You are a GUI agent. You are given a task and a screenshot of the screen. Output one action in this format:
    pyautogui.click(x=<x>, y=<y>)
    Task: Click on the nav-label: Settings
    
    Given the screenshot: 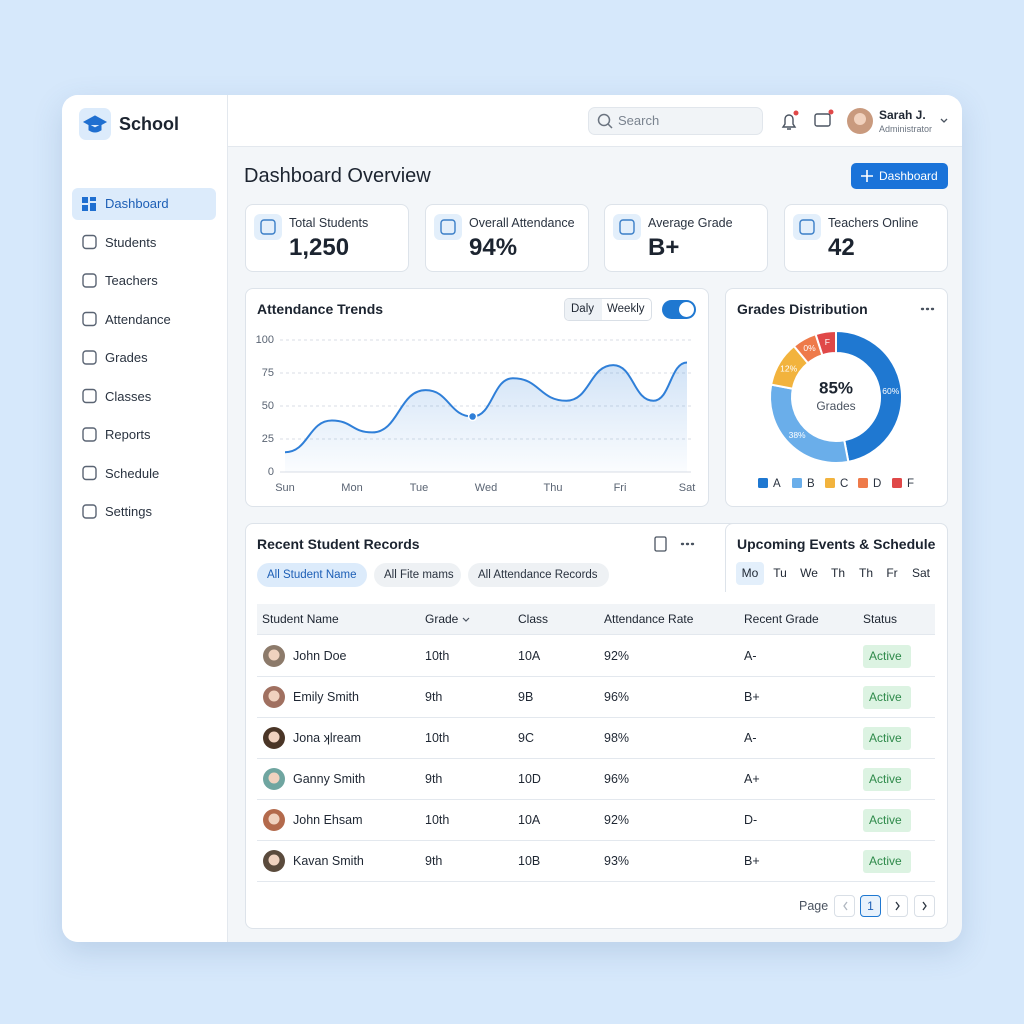 What is the action you would take?
    pyautogui.click(x=128, y=511)
    